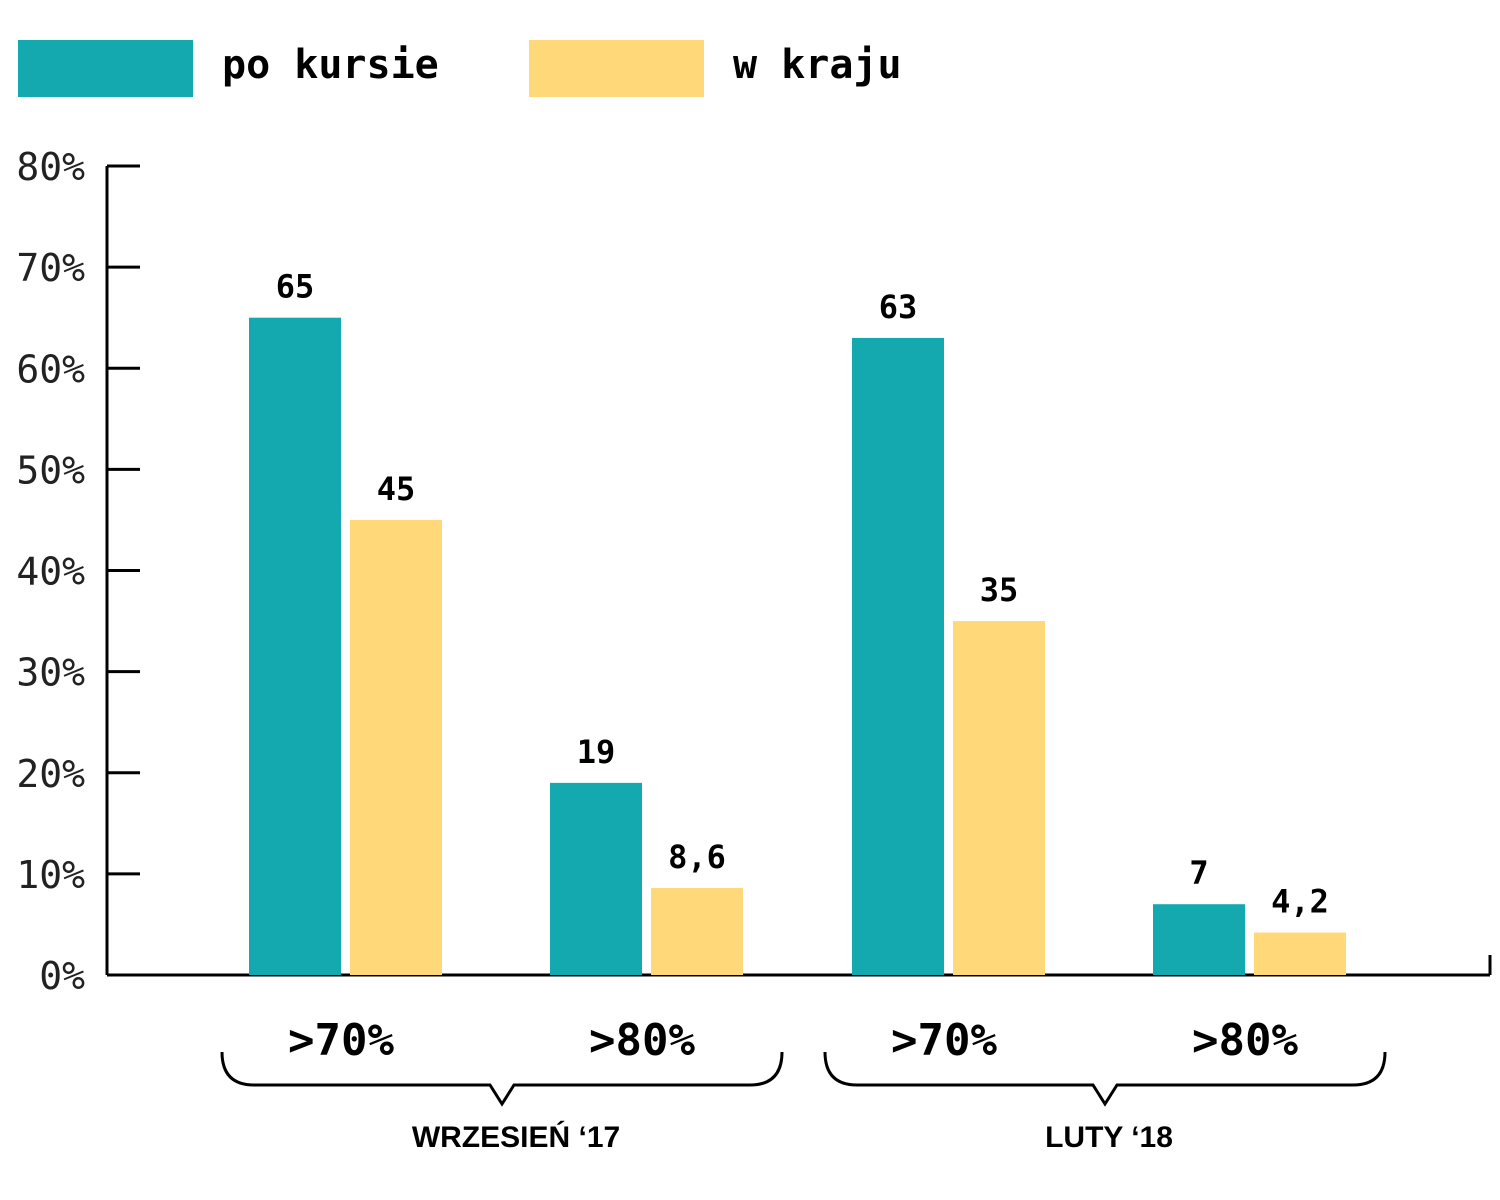 This screenshot has height=1200, width=1500. What do you see at coordinates (516, 1137) in the screenshot?
I see `group-label: WRZESIEŃ ‘17` at bounding box center [516, 1137].